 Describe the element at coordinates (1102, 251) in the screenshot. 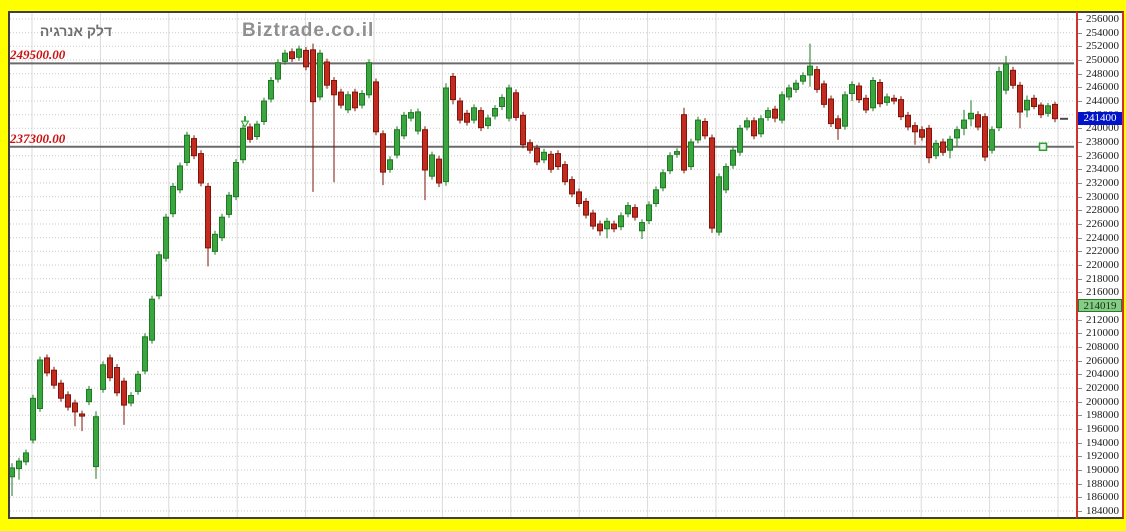

I see `axis-tick-label: 222000` at that location.